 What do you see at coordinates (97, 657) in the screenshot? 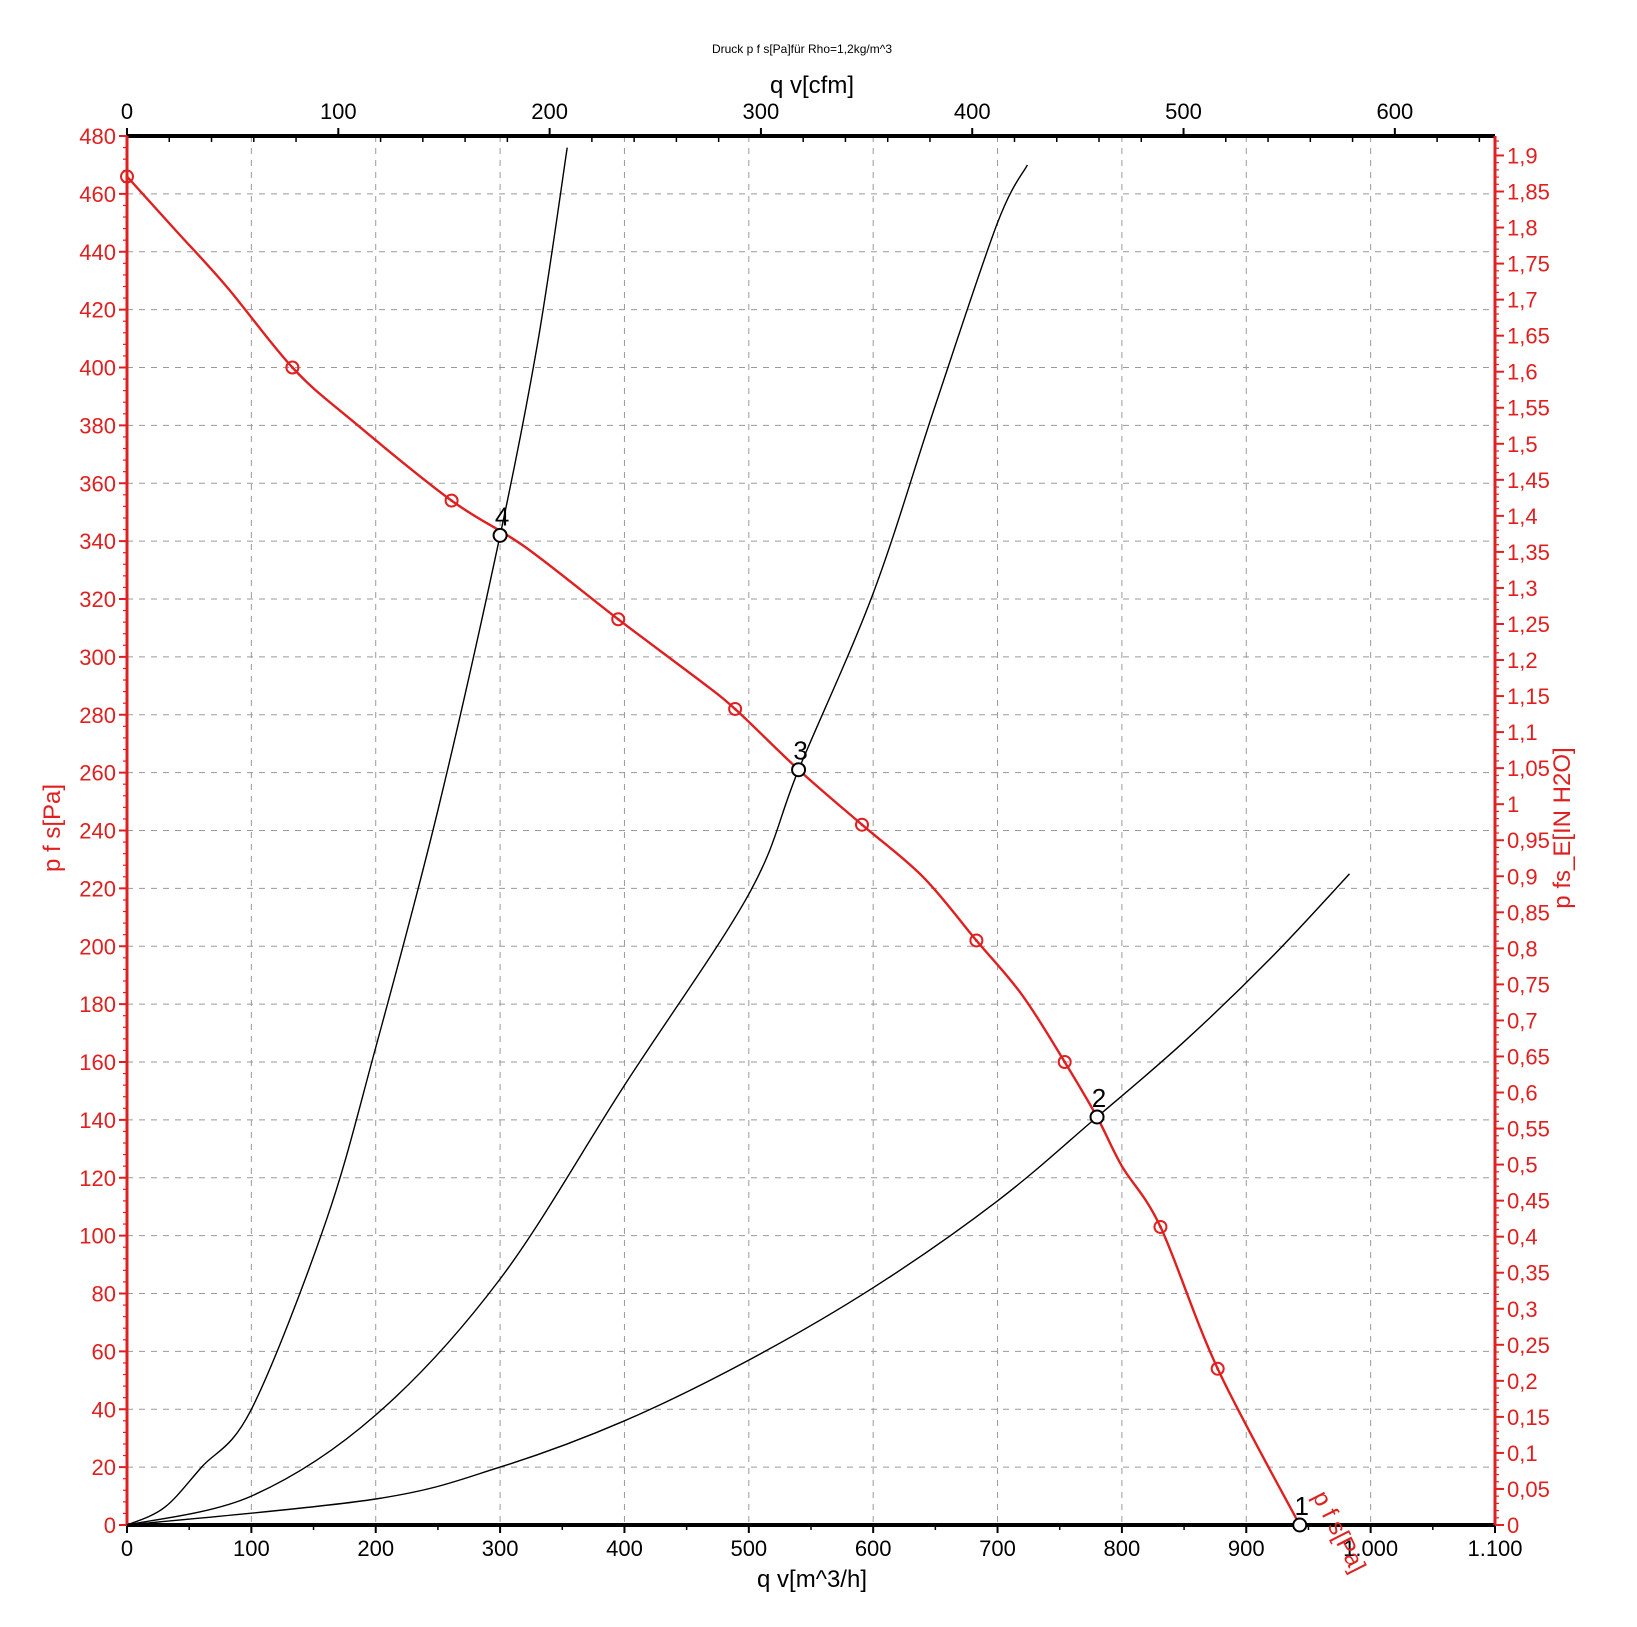
I see `y-tick-label: 300` at bounding box center [97, 657].